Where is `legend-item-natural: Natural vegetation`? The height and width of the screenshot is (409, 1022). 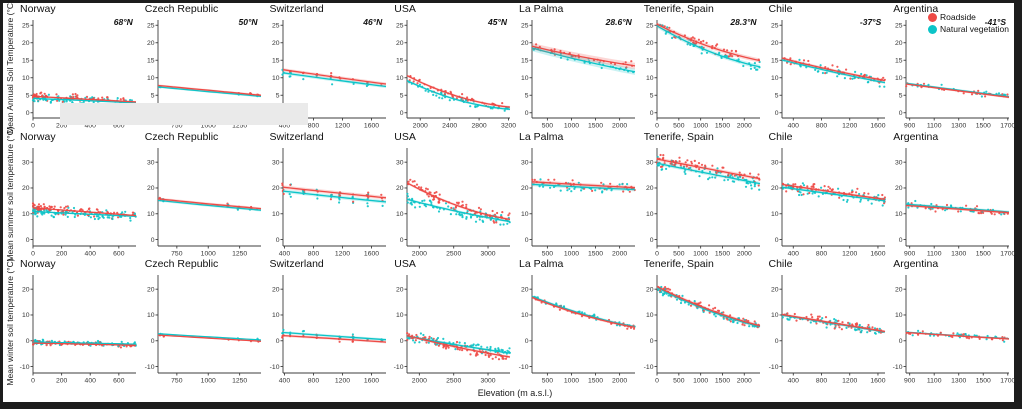
legend-item-natural: Natural vegetation is located at coordinates (968, 29).